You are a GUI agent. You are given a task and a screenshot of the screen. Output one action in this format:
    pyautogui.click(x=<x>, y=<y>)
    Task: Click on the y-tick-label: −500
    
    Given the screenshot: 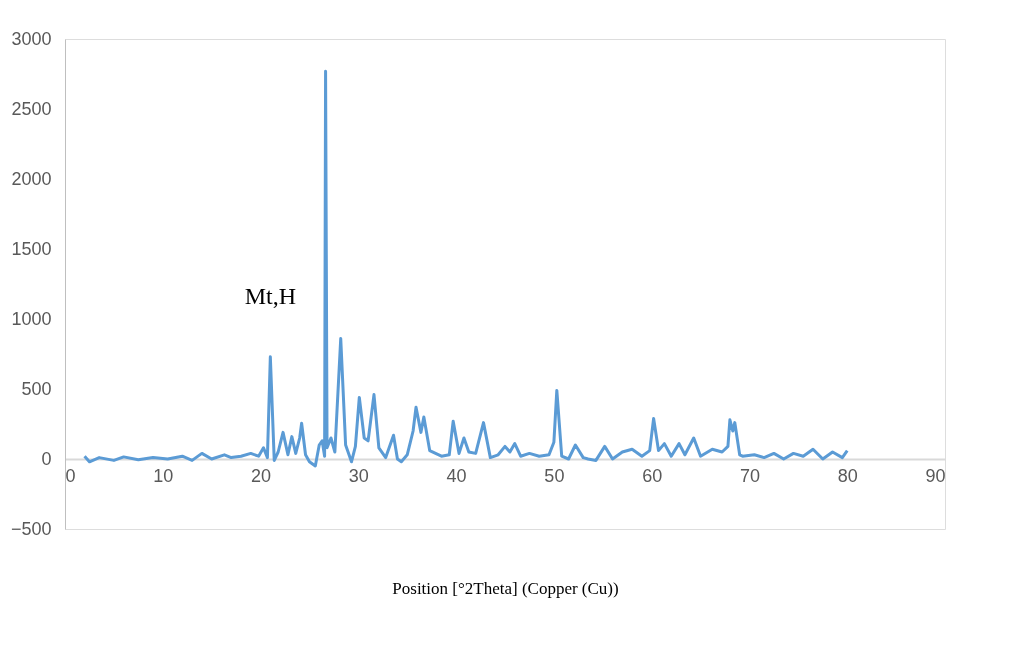 What is the action you would take?
    pyautogui.click(x=31, y=528)
    